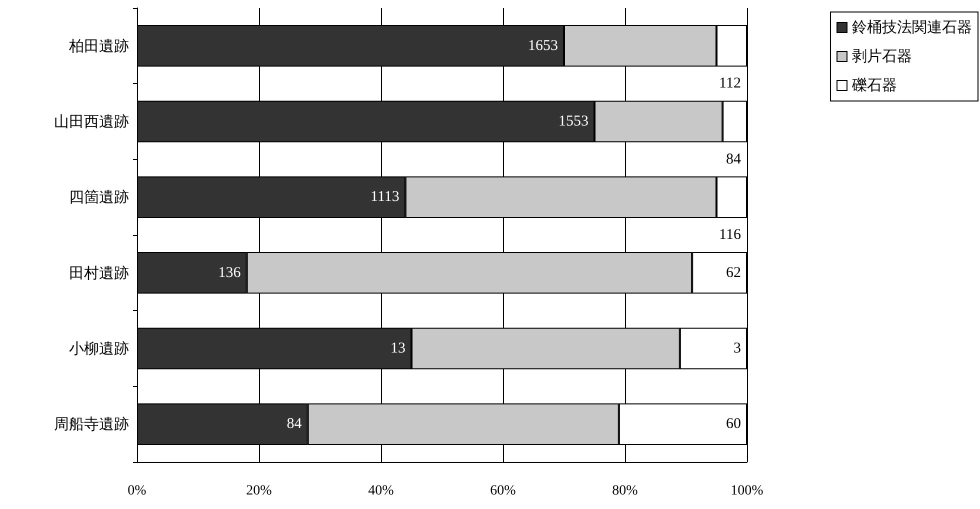  I want to click on x-tick-label: 0%, so click(137, 491).